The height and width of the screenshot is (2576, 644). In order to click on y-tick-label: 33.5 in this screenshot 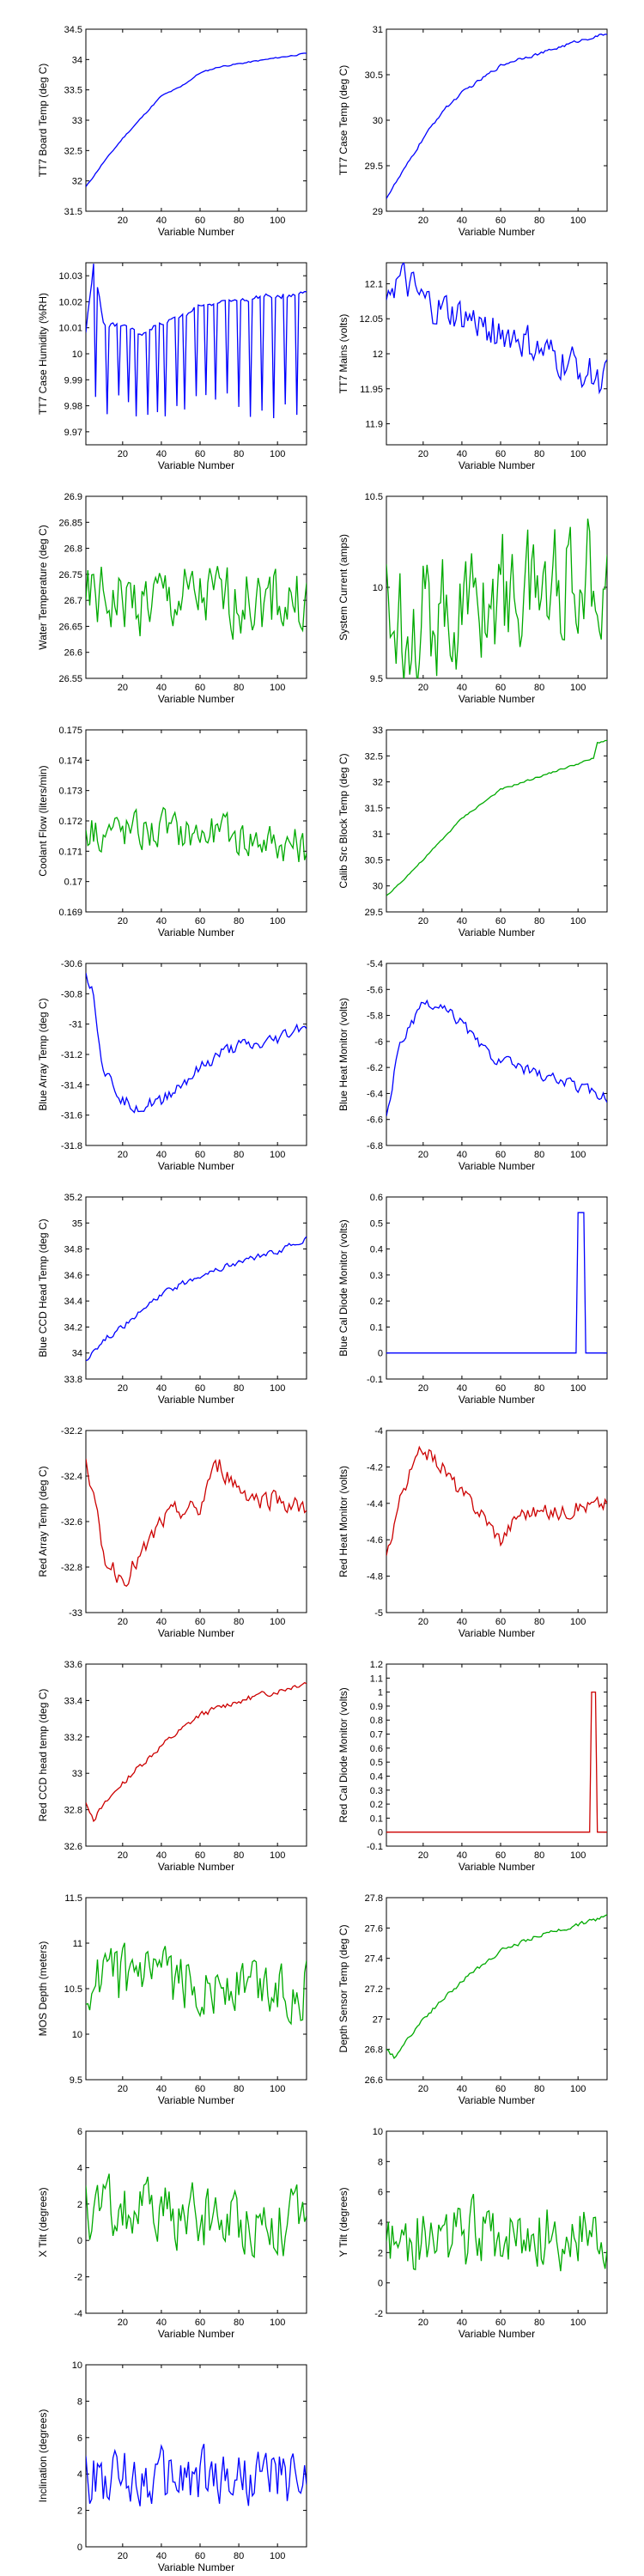, I will do `click(73, 91)`.